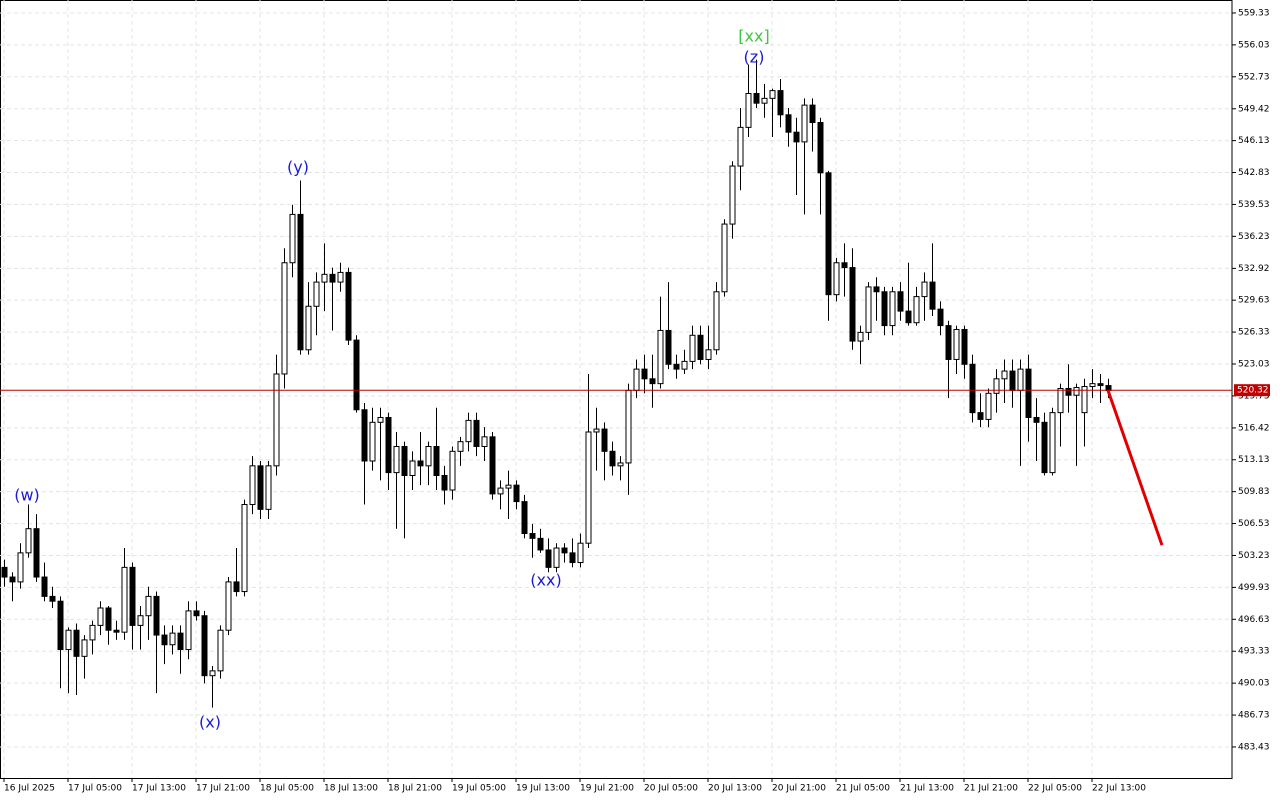 The image size is (1280, 800). What do you see at coordinates (29, 789) in the screenshot?
I see `x-tick-label: 16 Jul 2025` at bounding box center [29, 789].